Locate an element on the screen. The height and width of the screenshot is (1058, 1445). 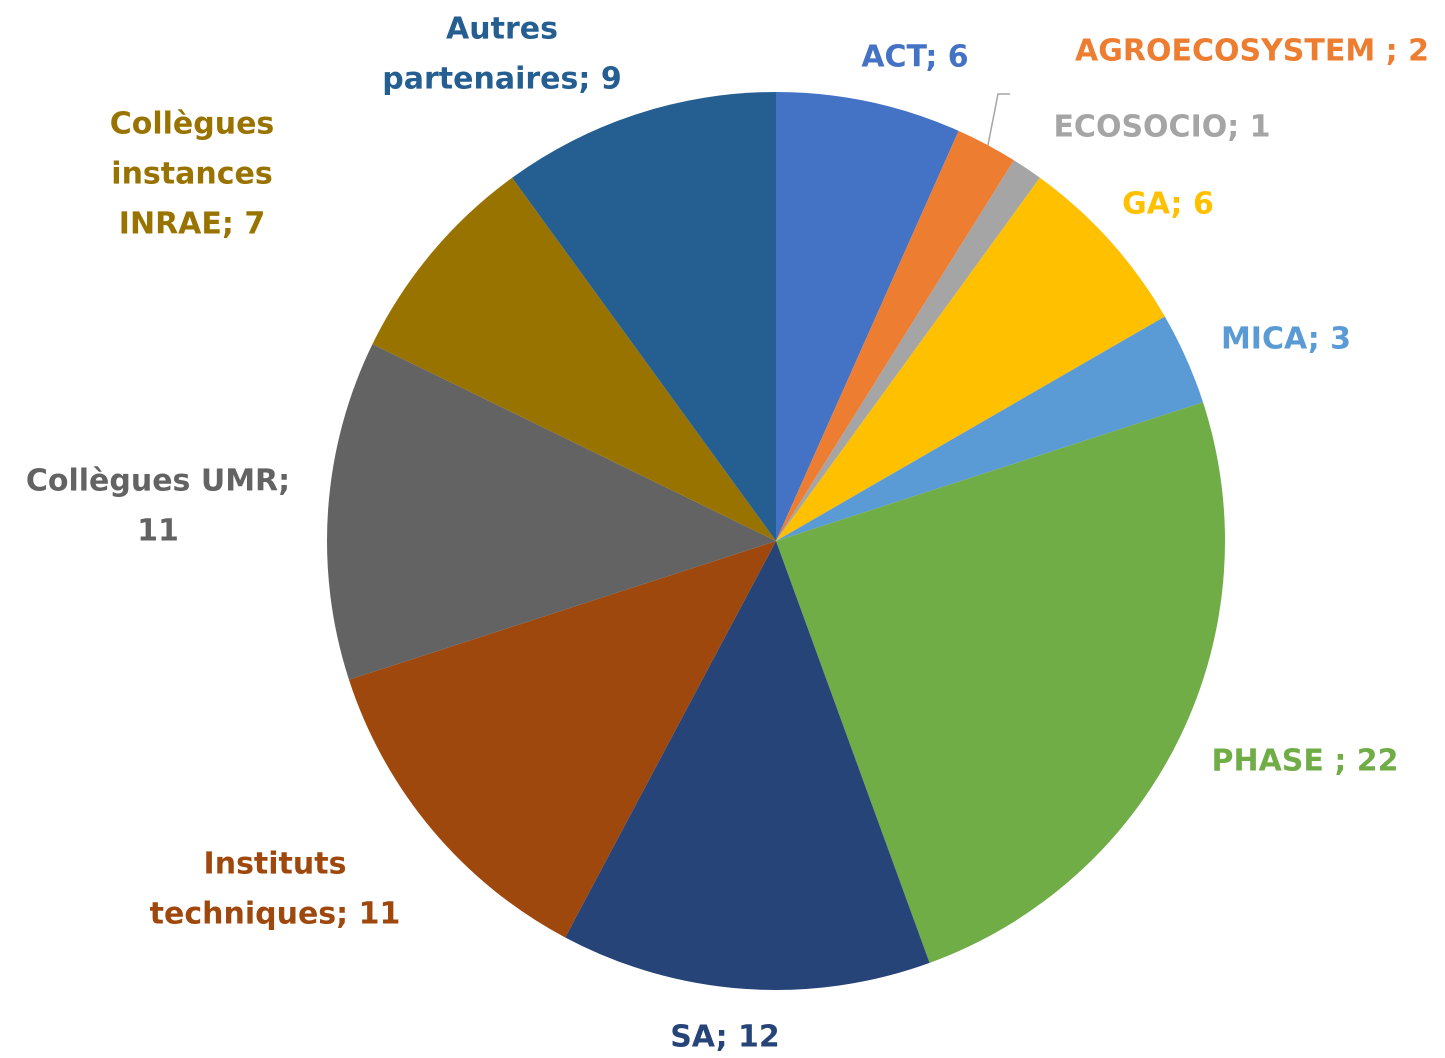
data-label: PHASE ; 22 is located at coordinates (1304, 761).